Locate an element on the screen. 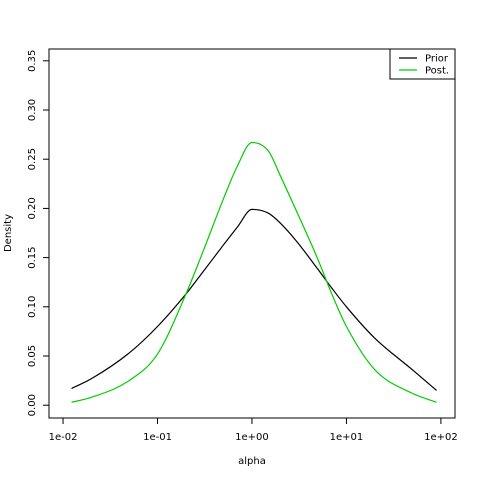  y-tick-label: 0.15 is located at coordinates (32, 257).